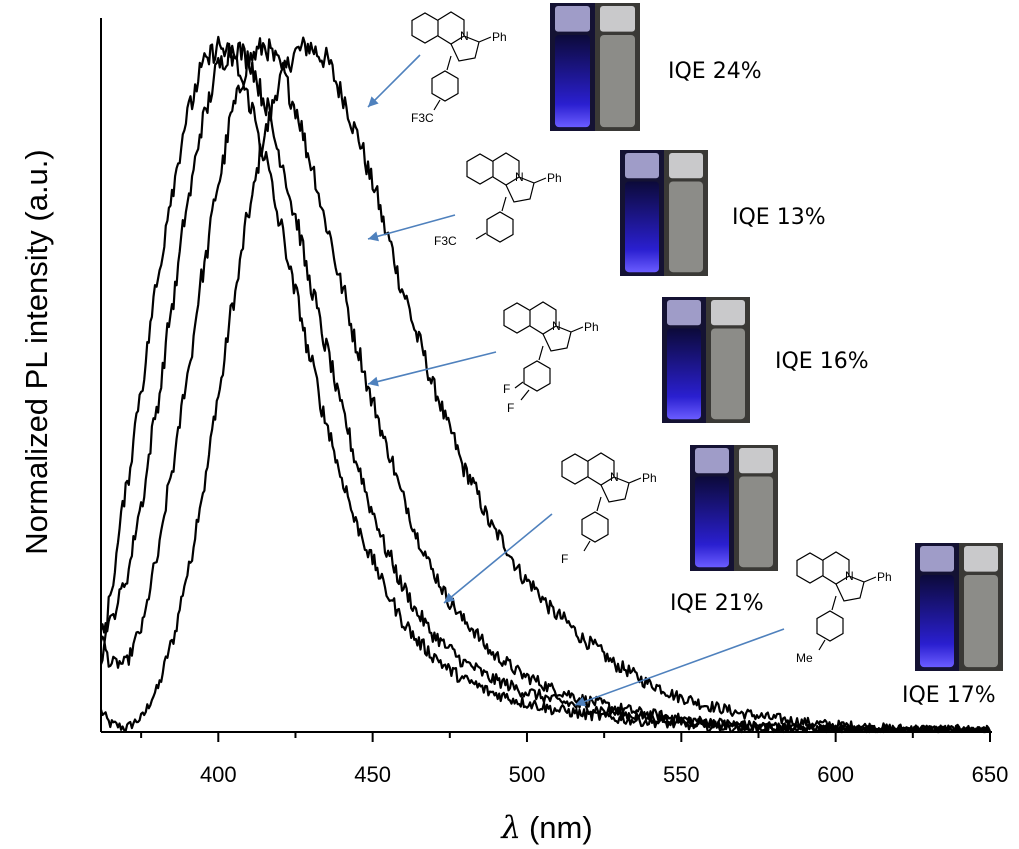 The width and height of the screenshot is (1019, 849). What do you see at coordinates (604, 774) in the screenshot?
I see `x-tick-labels: 400 450 500 550 600 650` at bounding box center [604, 774].